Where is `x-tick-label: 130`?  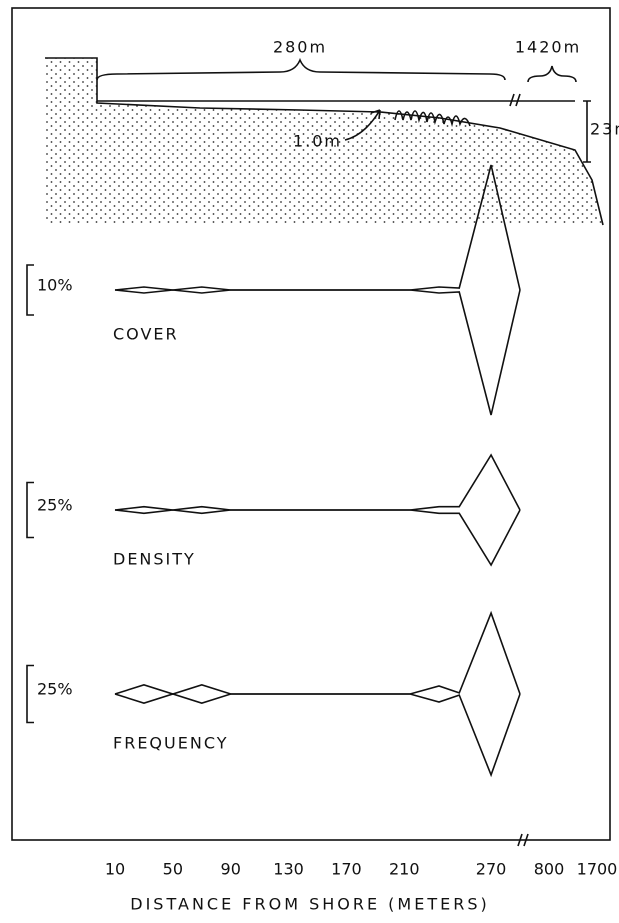 x-tick-label: 130 is located at coordinates (288, 869).